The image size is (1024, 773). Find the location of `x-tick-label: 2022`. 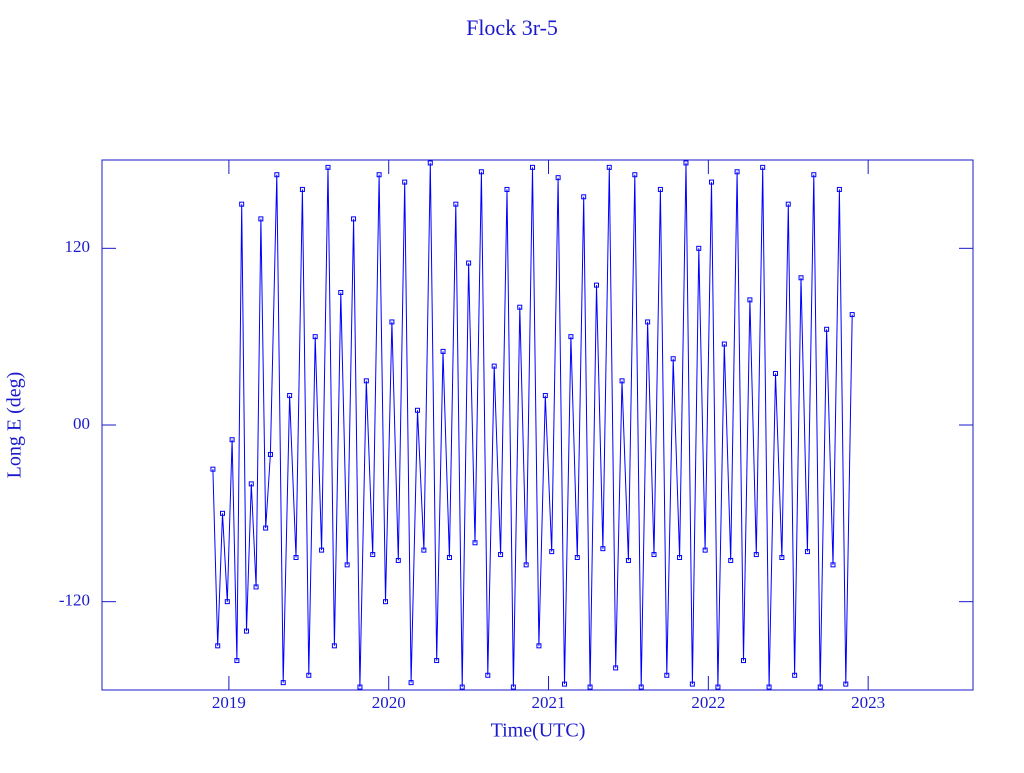

x-tick-label: 2022 is located at coordinates (708, 702).